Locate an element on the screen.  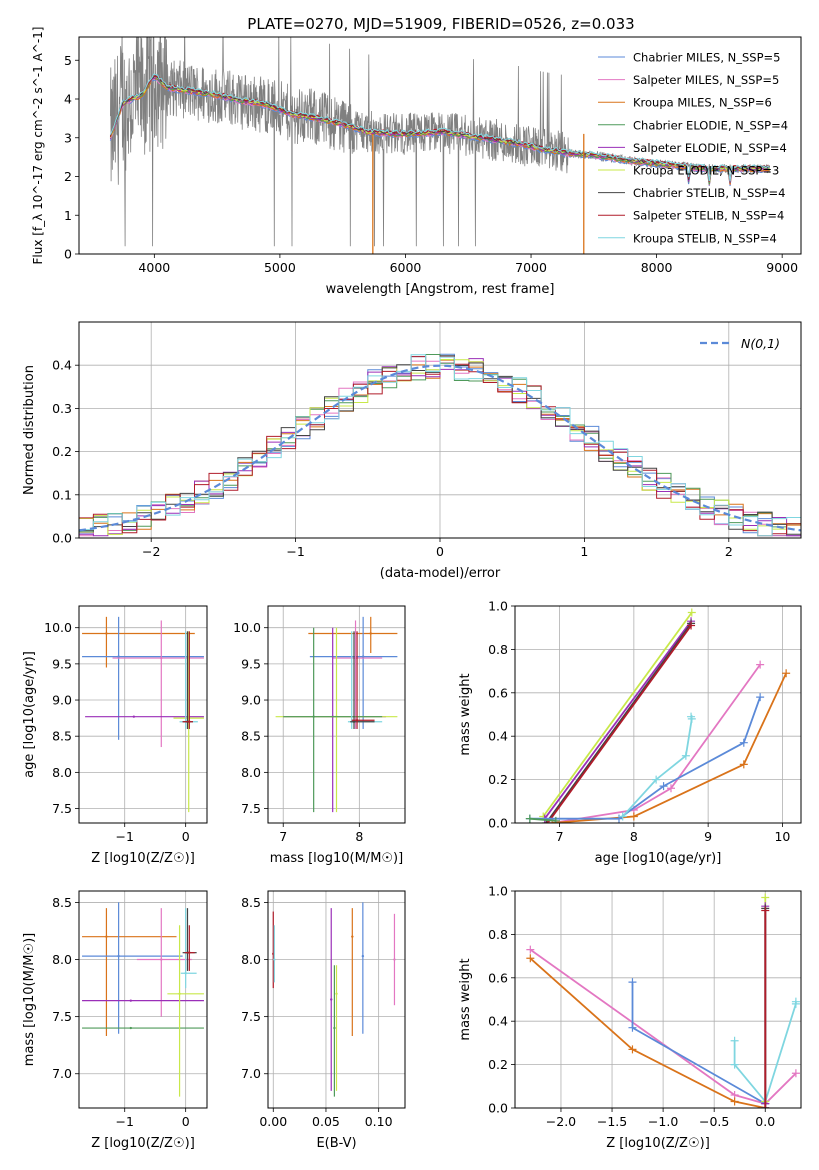
x-tick-label: 5000 is located at coordinates (280, 267).